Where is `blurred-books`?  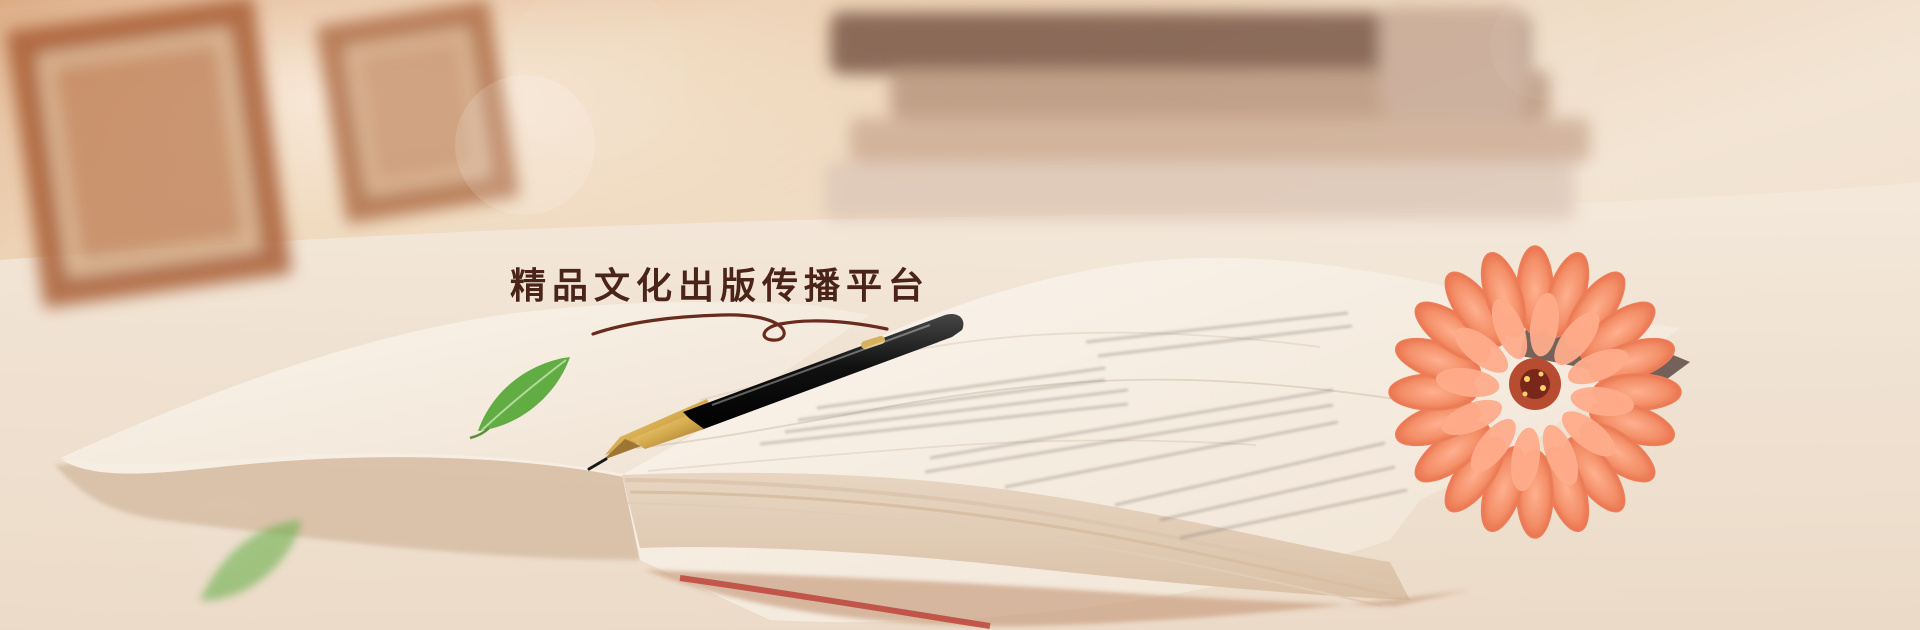
blurred-books is located at coordinates (1207, 113).